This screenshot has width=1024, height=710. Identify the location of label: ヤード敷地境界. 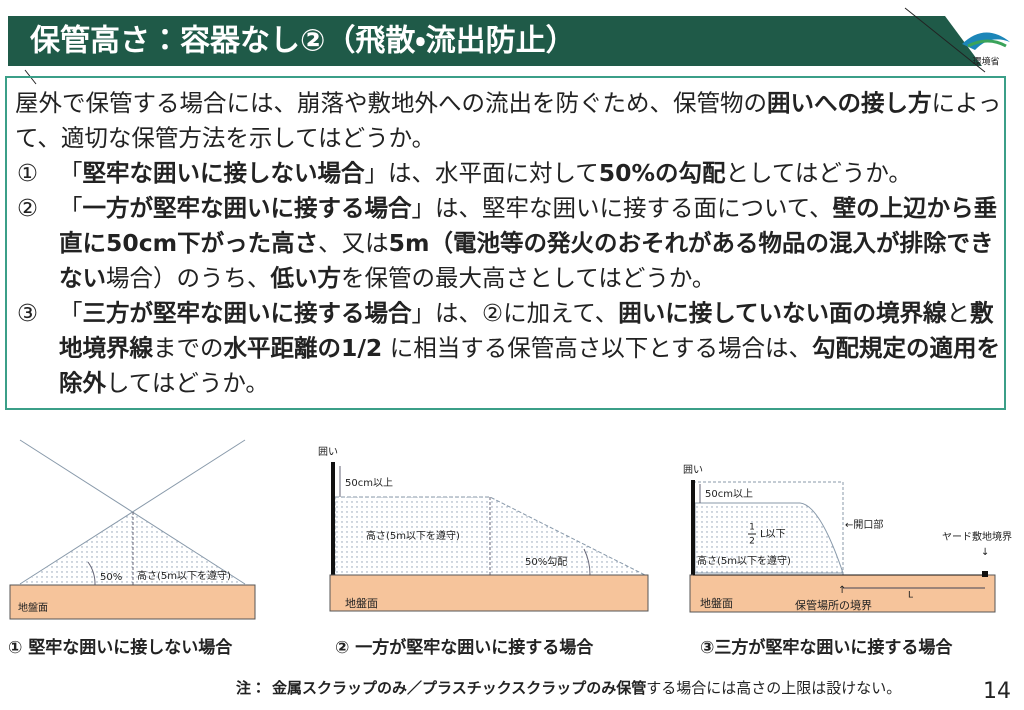
(977, 536).